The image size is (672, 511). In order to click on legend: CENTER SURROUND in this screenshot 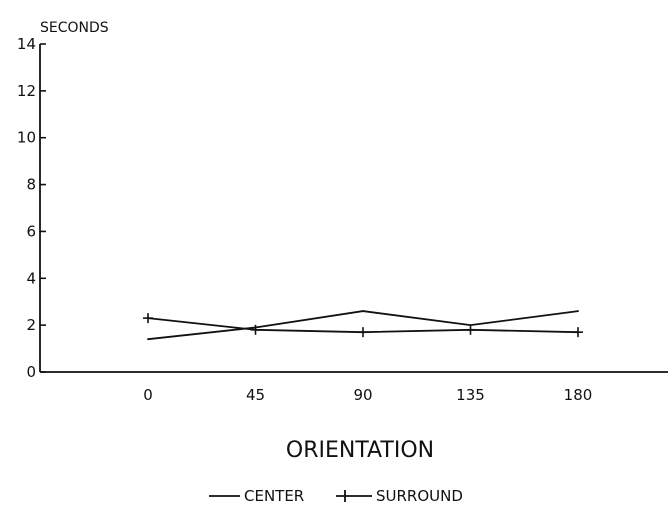, I will do `click(336, 496)`.